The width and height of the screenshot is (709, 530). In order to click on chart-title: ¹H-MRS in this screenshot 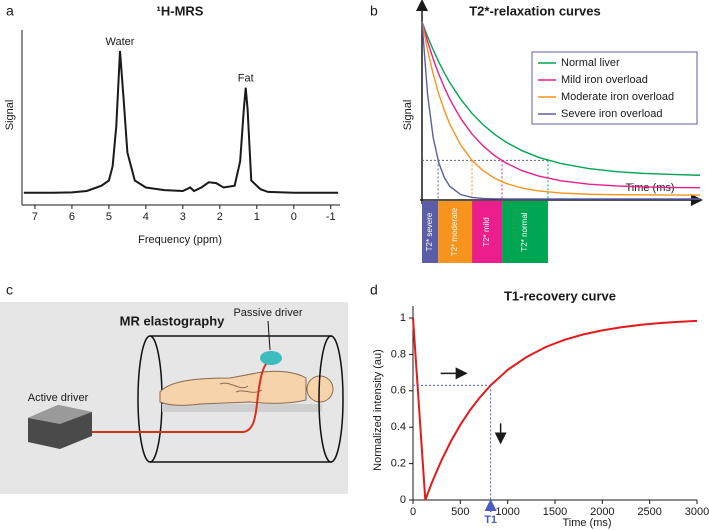, I will do `click(180, 10)`.